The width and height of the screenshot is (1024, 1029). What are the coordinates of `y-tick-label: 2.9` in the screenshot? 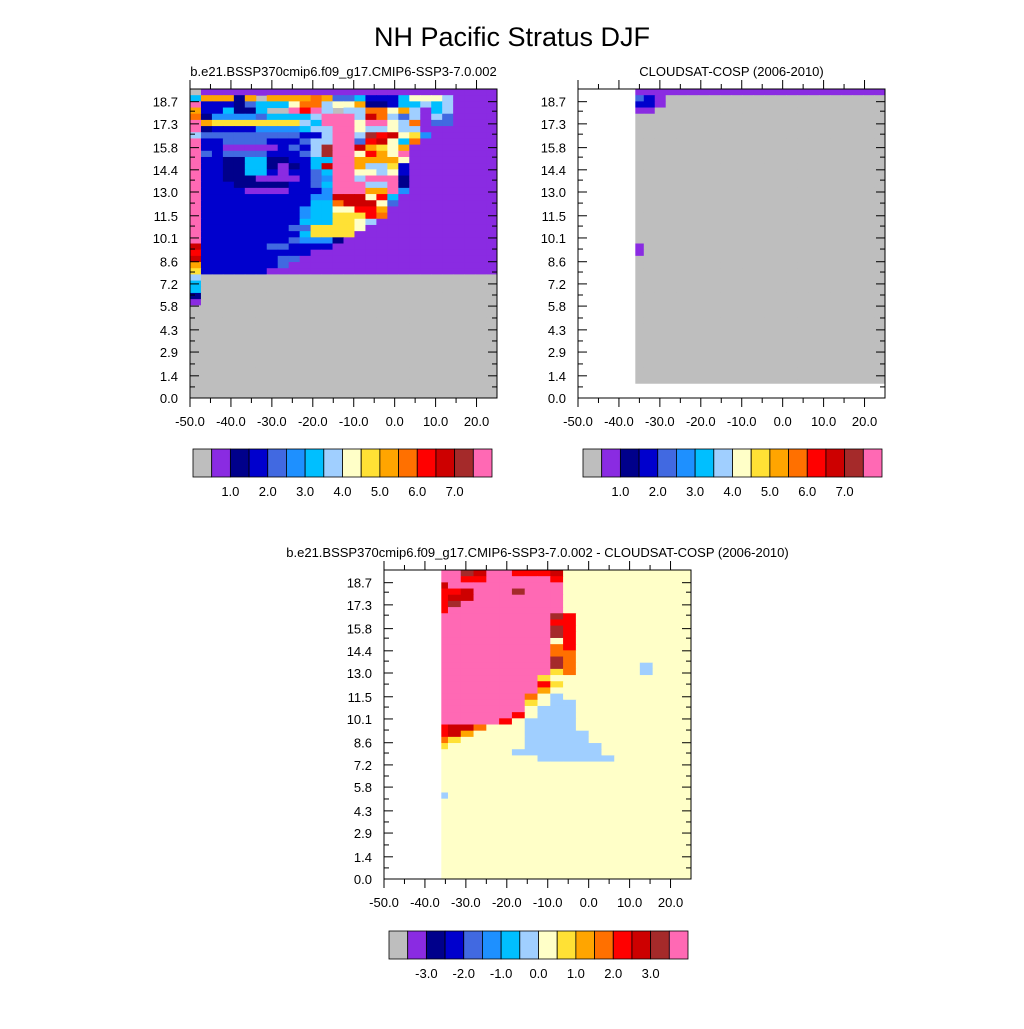 It's located at (169, 352).